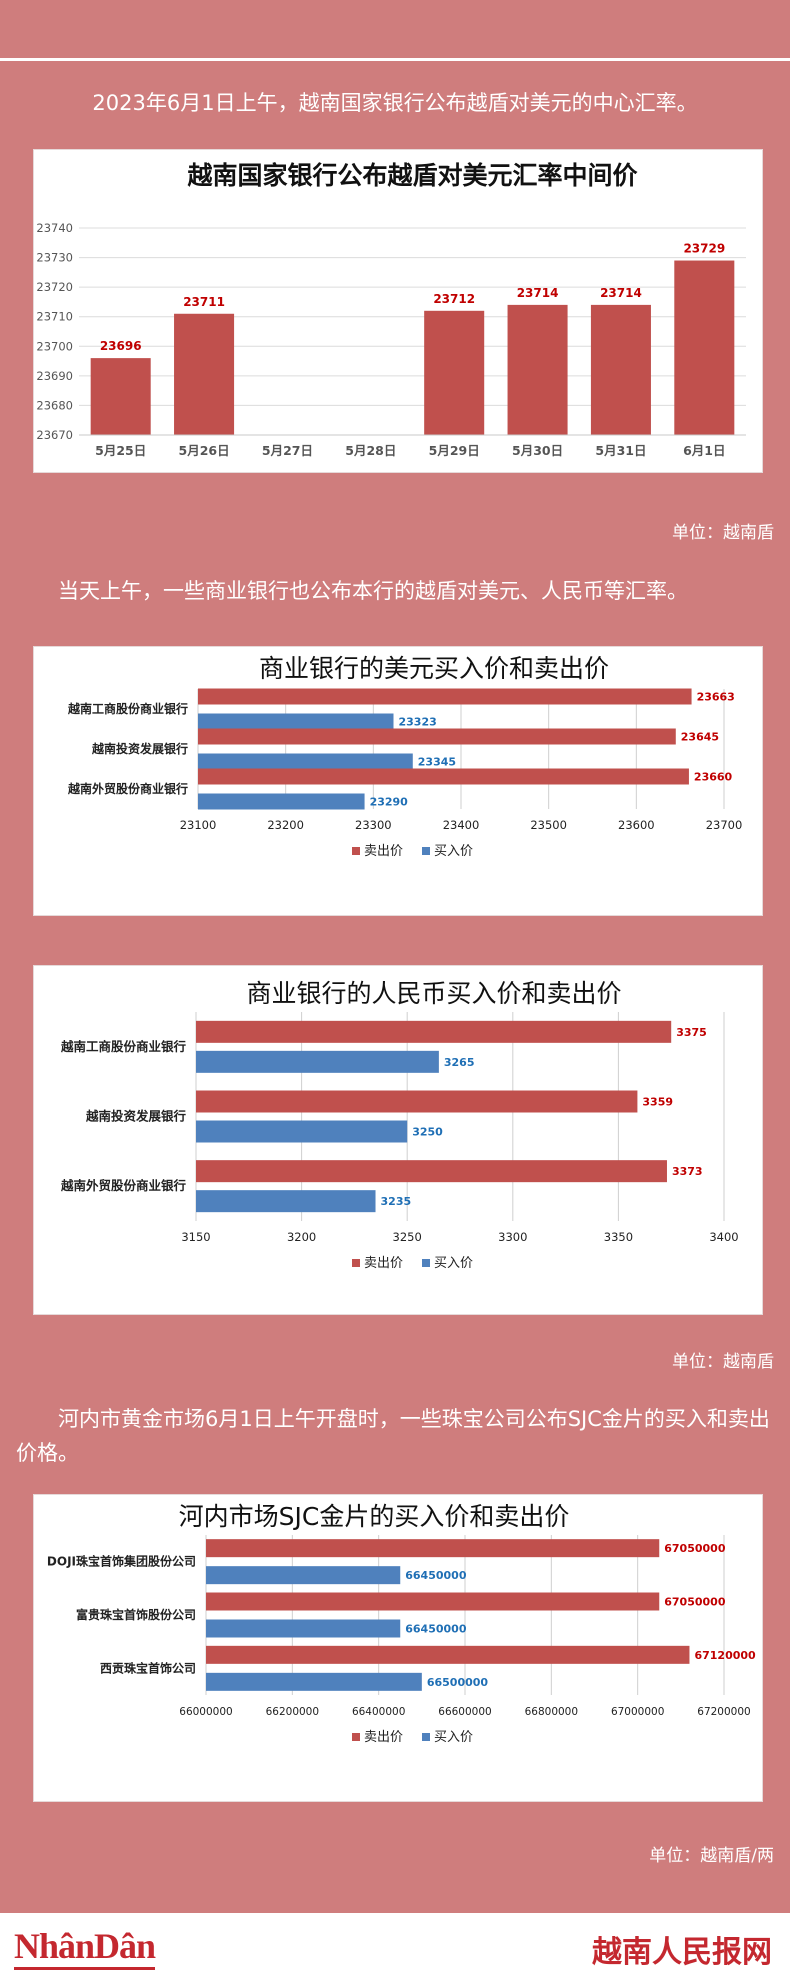  Describe the element at coordinates (54, 435) in the screenshot. I see `y-tick-label: 23670` at that location.